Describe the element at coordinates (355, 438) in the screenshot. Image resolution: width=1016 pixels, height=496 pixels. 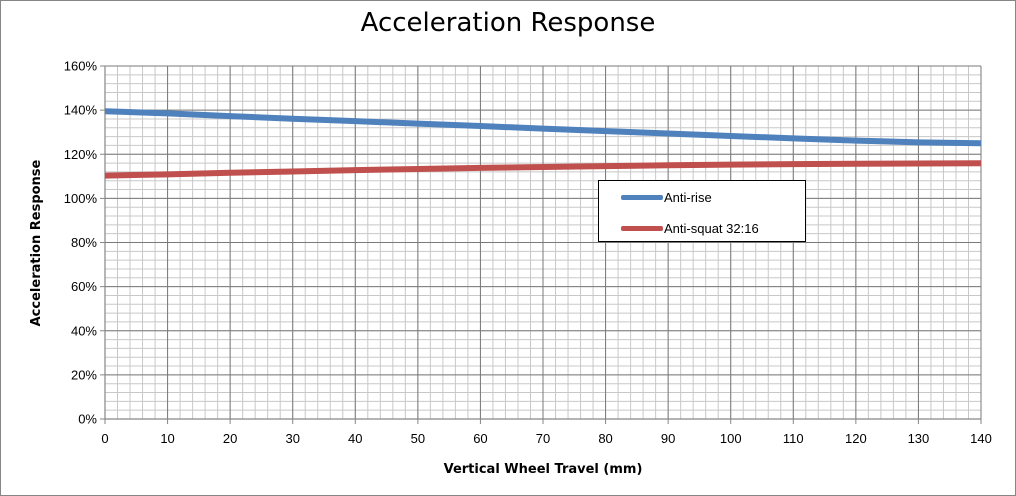
I see `x-tick-label: 40` at that location.